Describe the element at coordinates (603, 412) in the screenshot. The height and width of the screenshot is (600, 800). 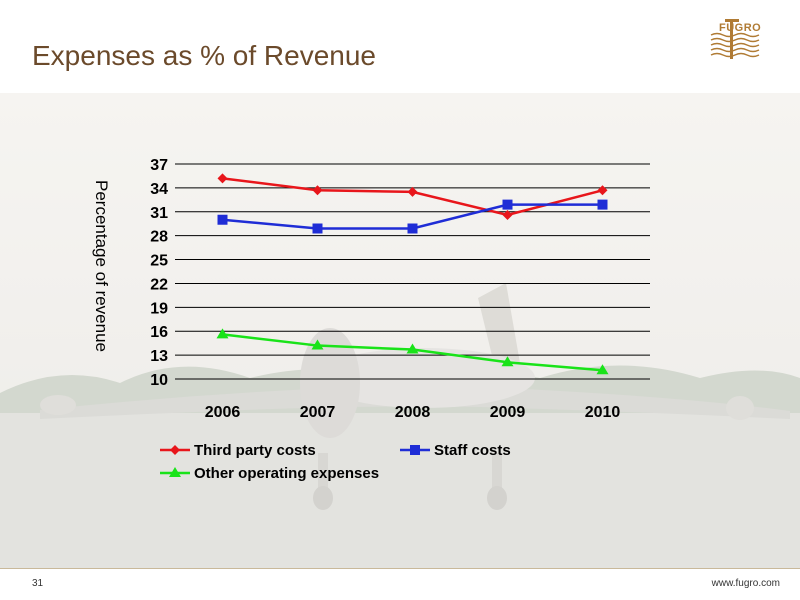
I see `x-tick-label: 2010` at that location.